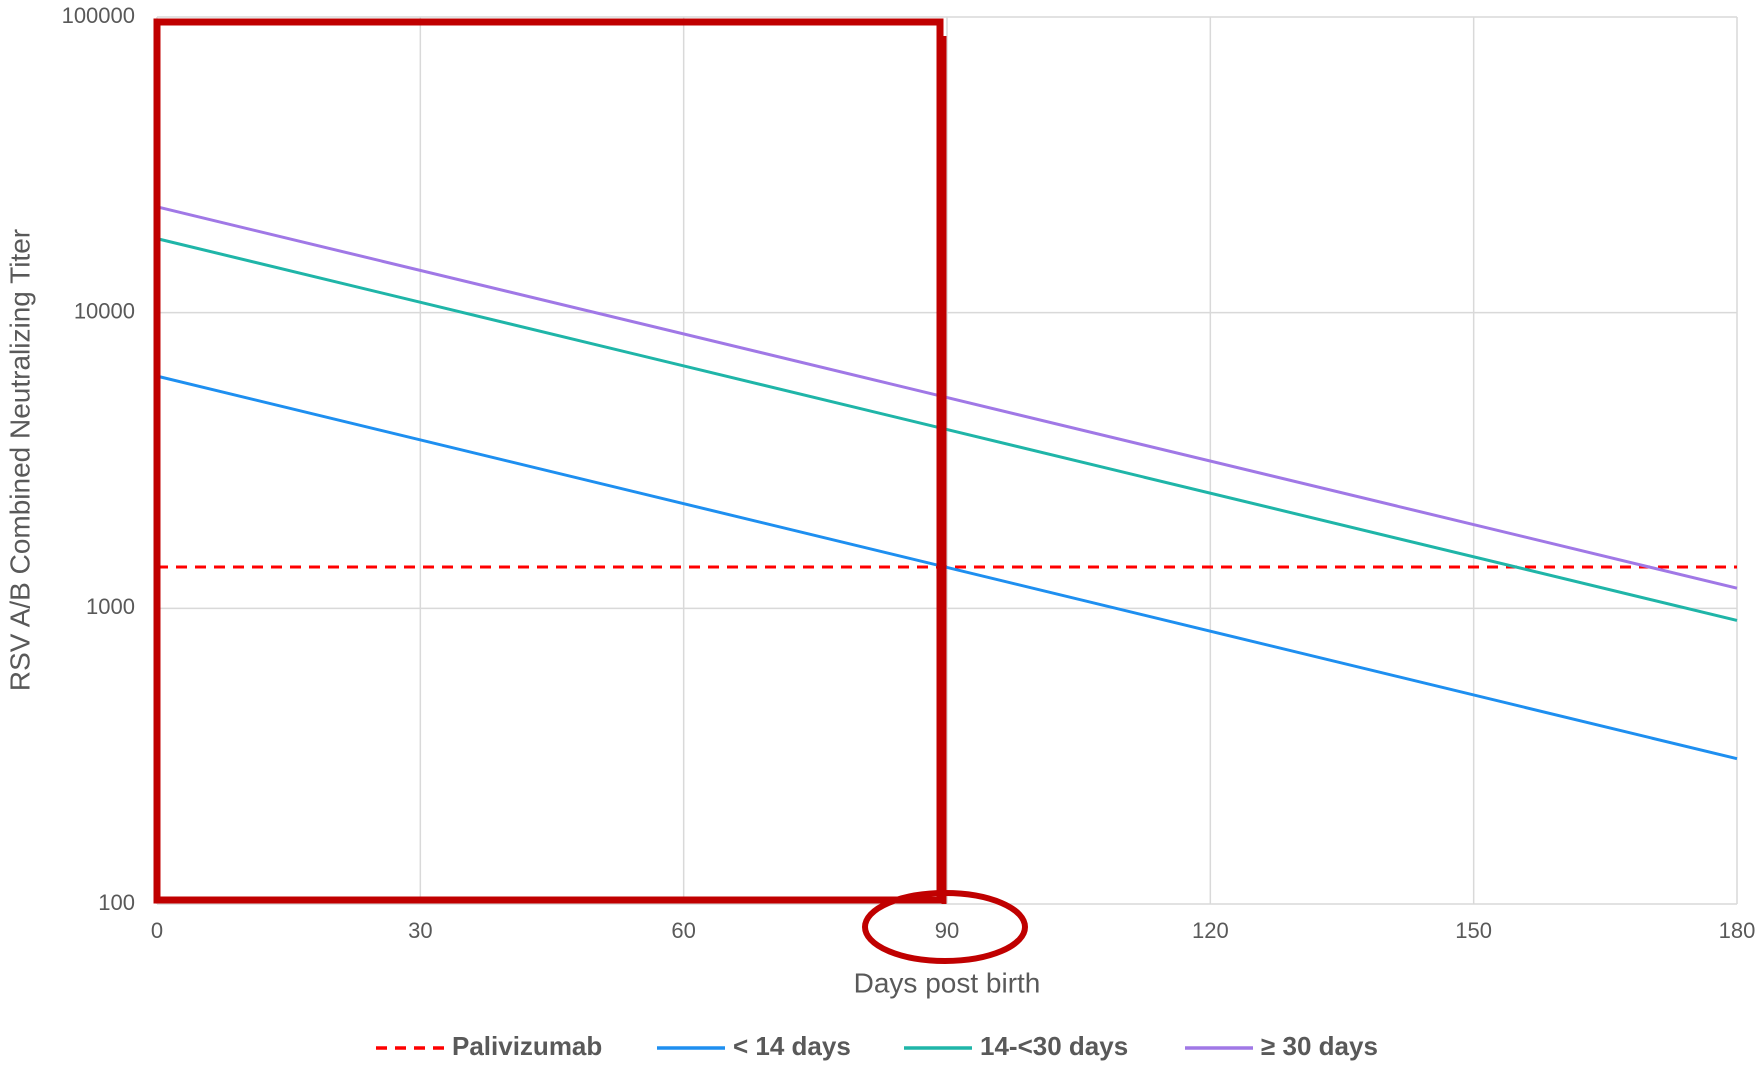 The width and height of the screenshot is (1761, 1067). Describe the element at coordinates (110, 606) in the screenshot. I see `y-tick-label: 1000` at that location.